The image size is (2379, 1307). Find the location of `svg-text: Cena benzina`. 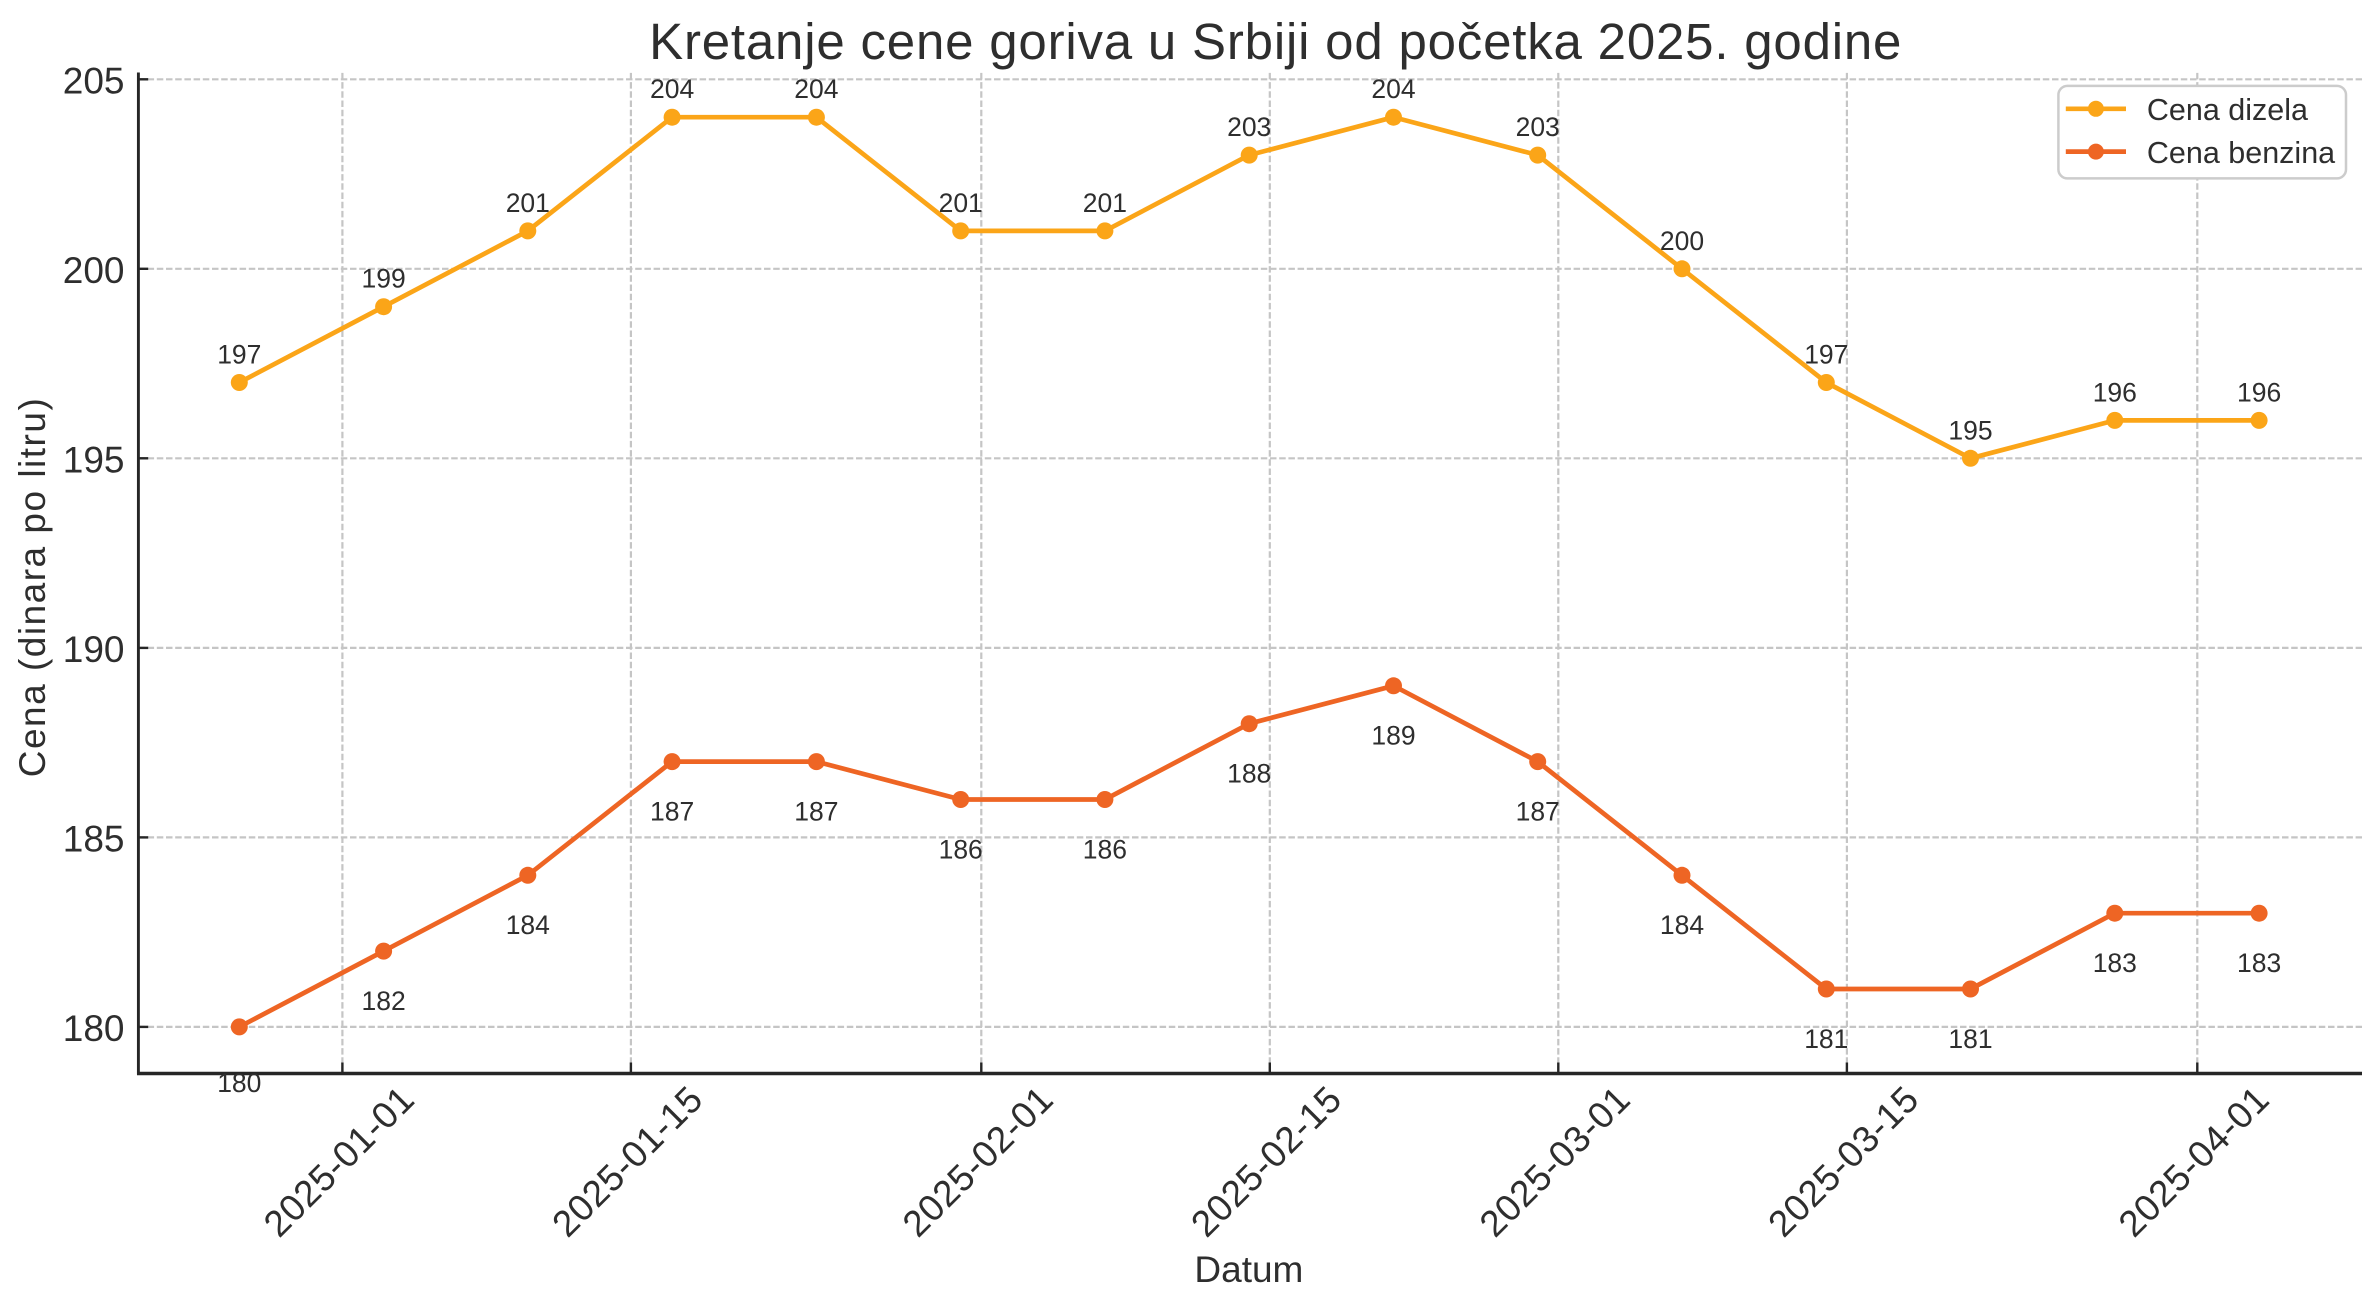

svg-text: Cena benzina is located at coordinates (2241, 153).